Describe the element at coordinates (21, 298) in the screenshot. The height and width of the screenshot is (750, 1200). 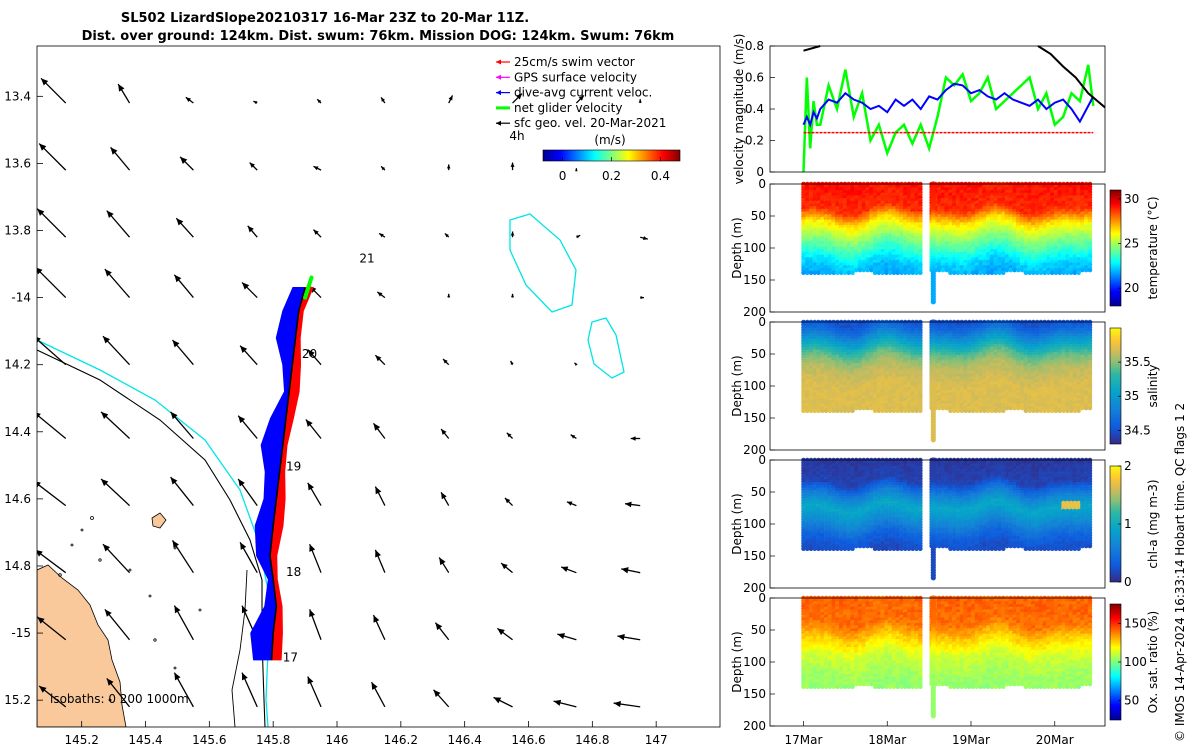
I see `map-y-tick-label: -14` at that location.